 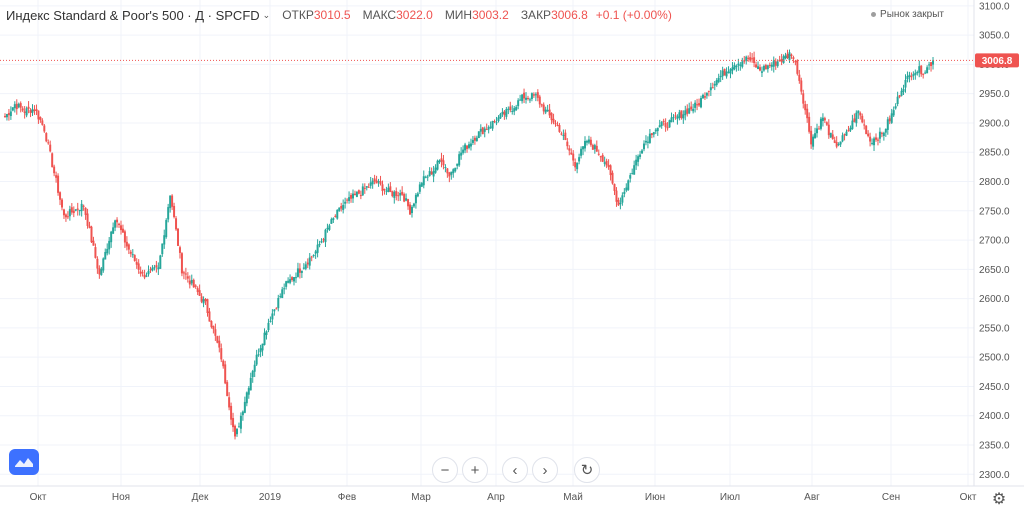 I want to click on gear-icon: ⚙, so click(x=999, y=499).